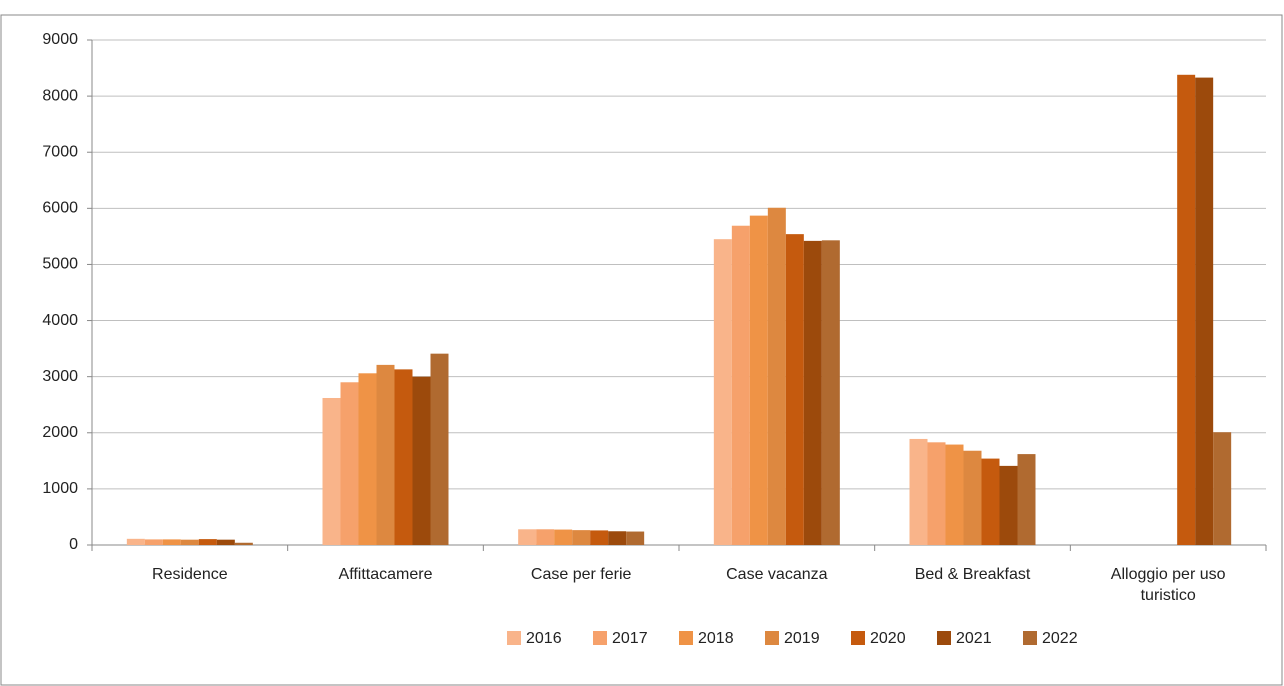  I want to click on legend-label: 2017, so click(630, 638).